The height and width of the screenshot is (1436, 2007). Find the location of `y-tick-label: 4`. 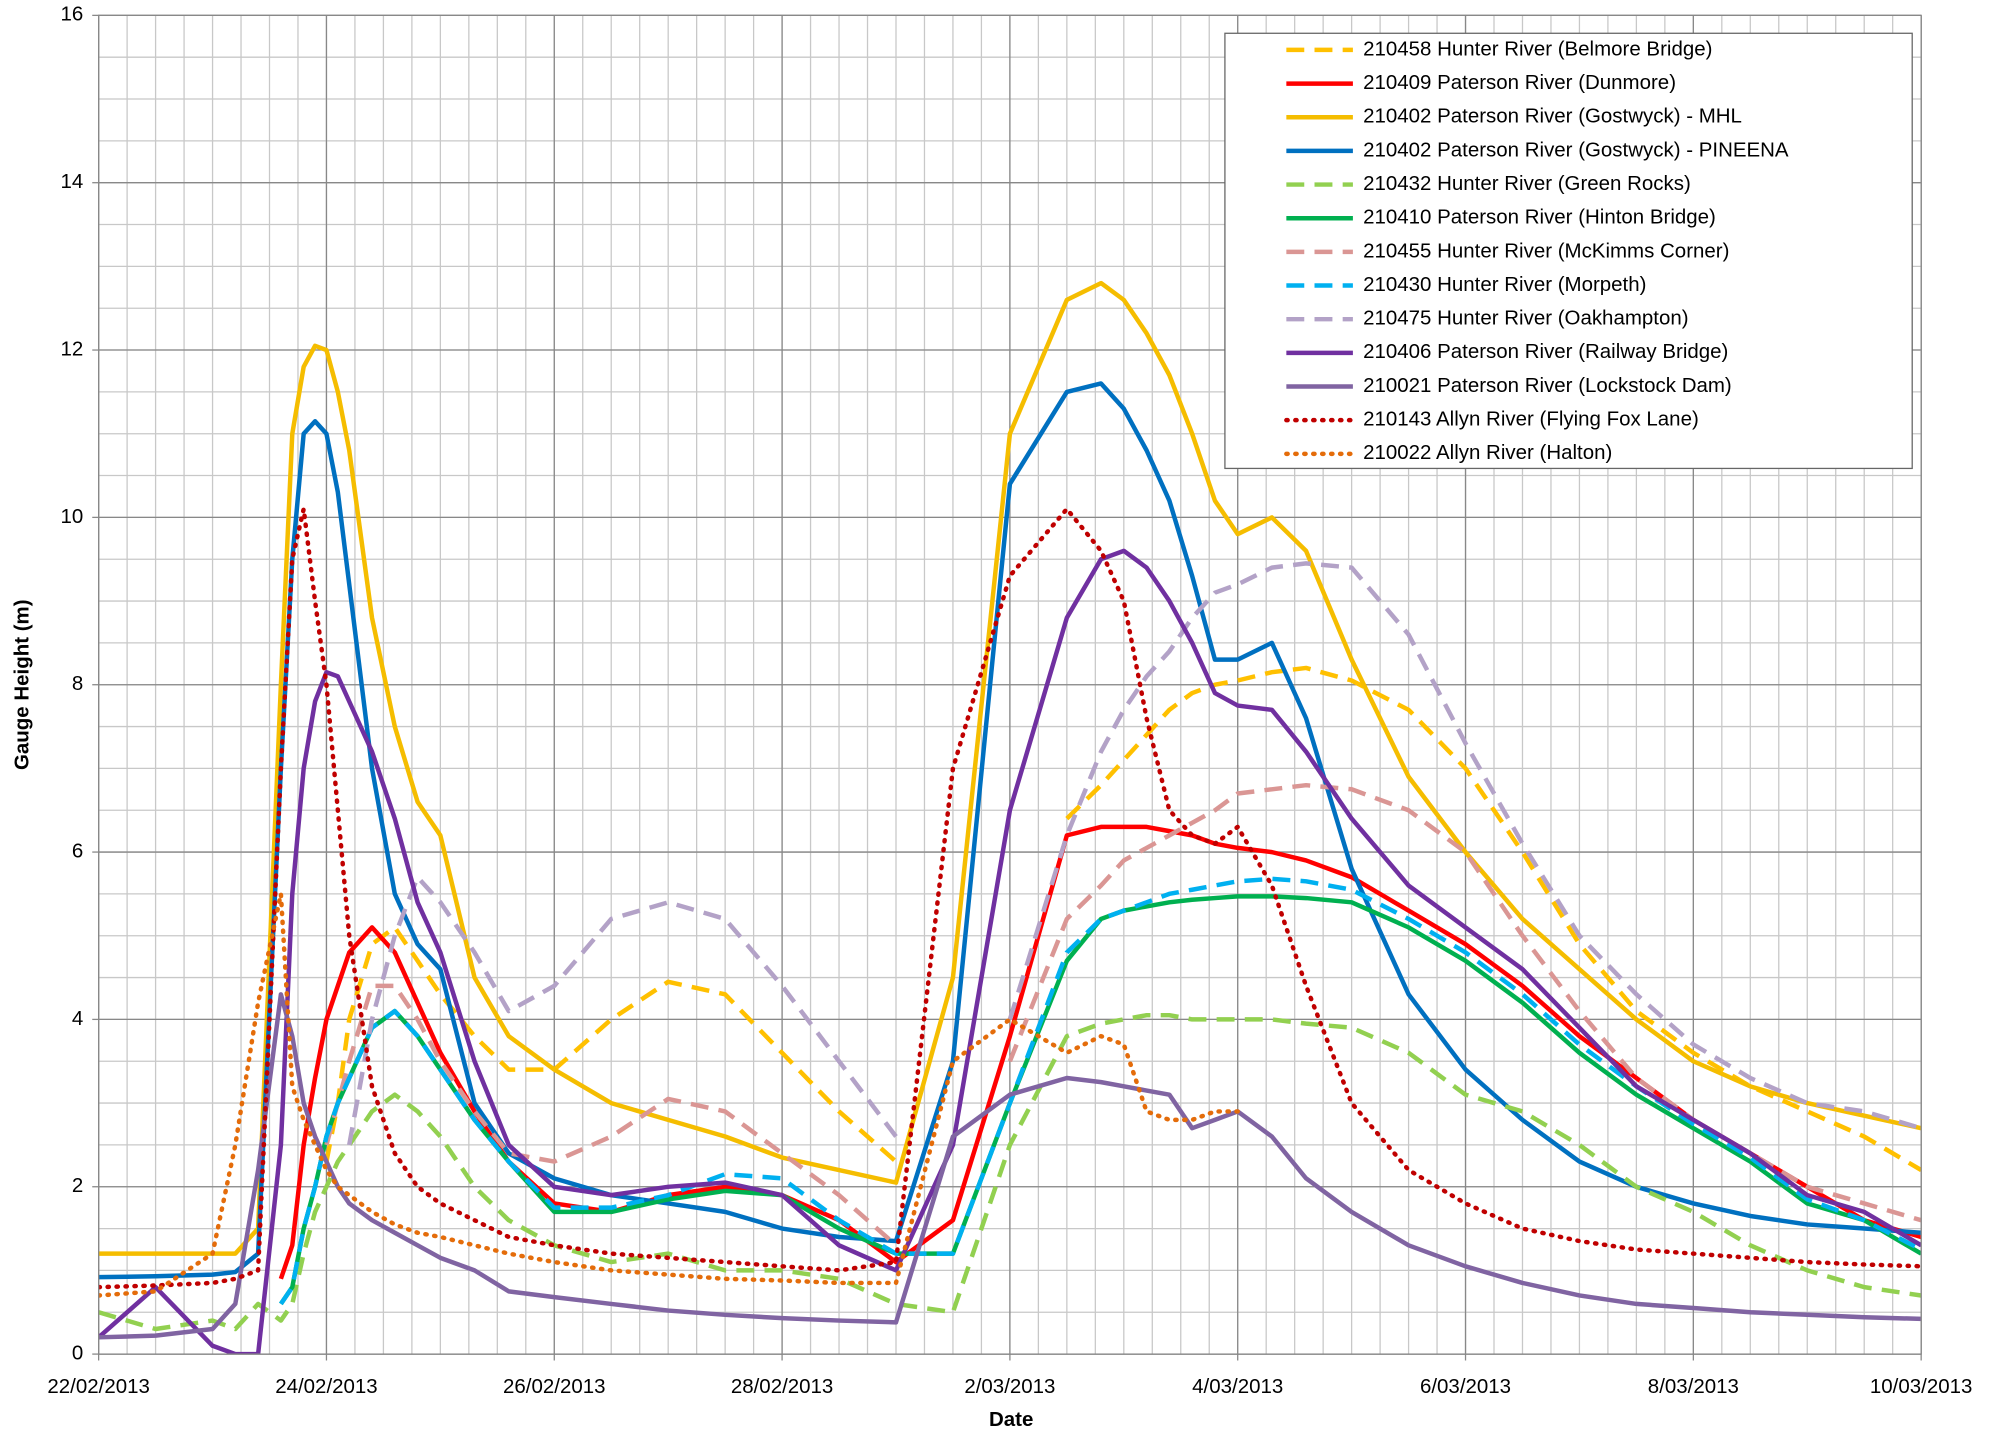

y-tick-label: 4 is located at coordinates (77, 1018).